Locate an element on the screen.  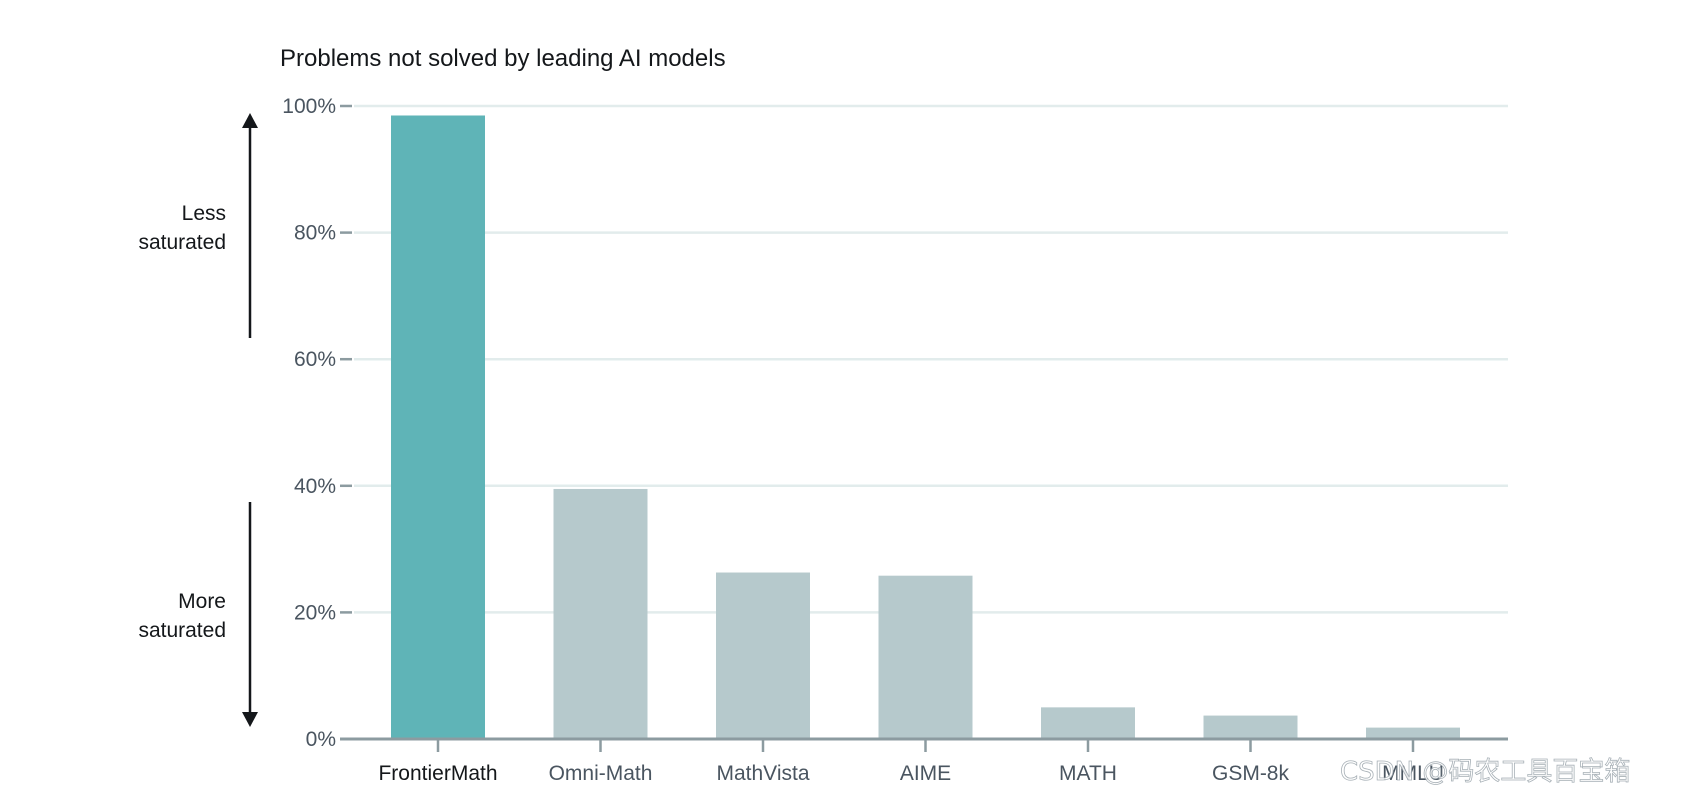
bar-mathvista is located at coordinates (763, 655).